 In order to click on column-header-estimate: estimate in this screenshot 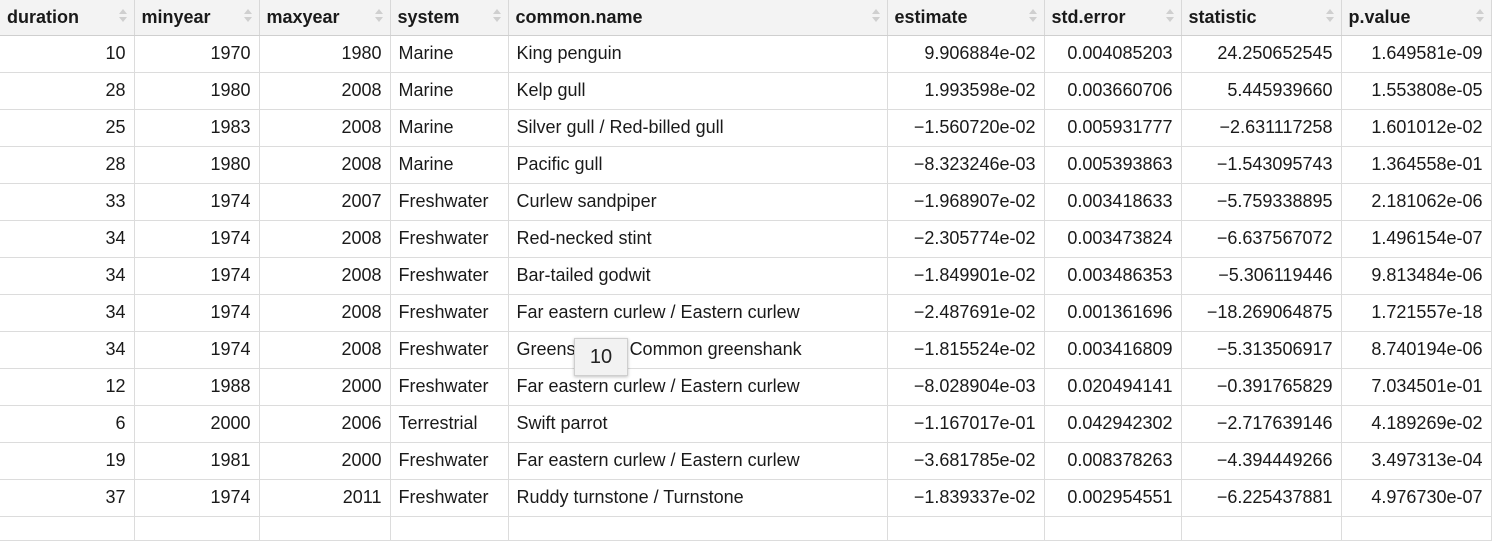, I will do `click(966, 18)`.